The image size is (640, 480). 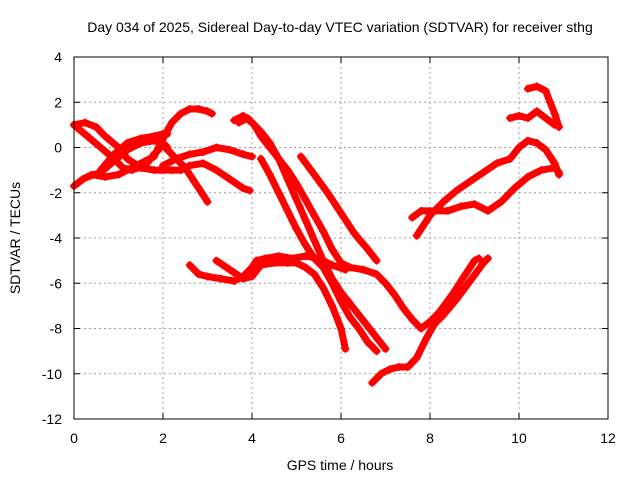 What do you see at coordinates (56, 283) in the screenshot?
I see `y-tick-label: -6` at bounding box center [56, 283].